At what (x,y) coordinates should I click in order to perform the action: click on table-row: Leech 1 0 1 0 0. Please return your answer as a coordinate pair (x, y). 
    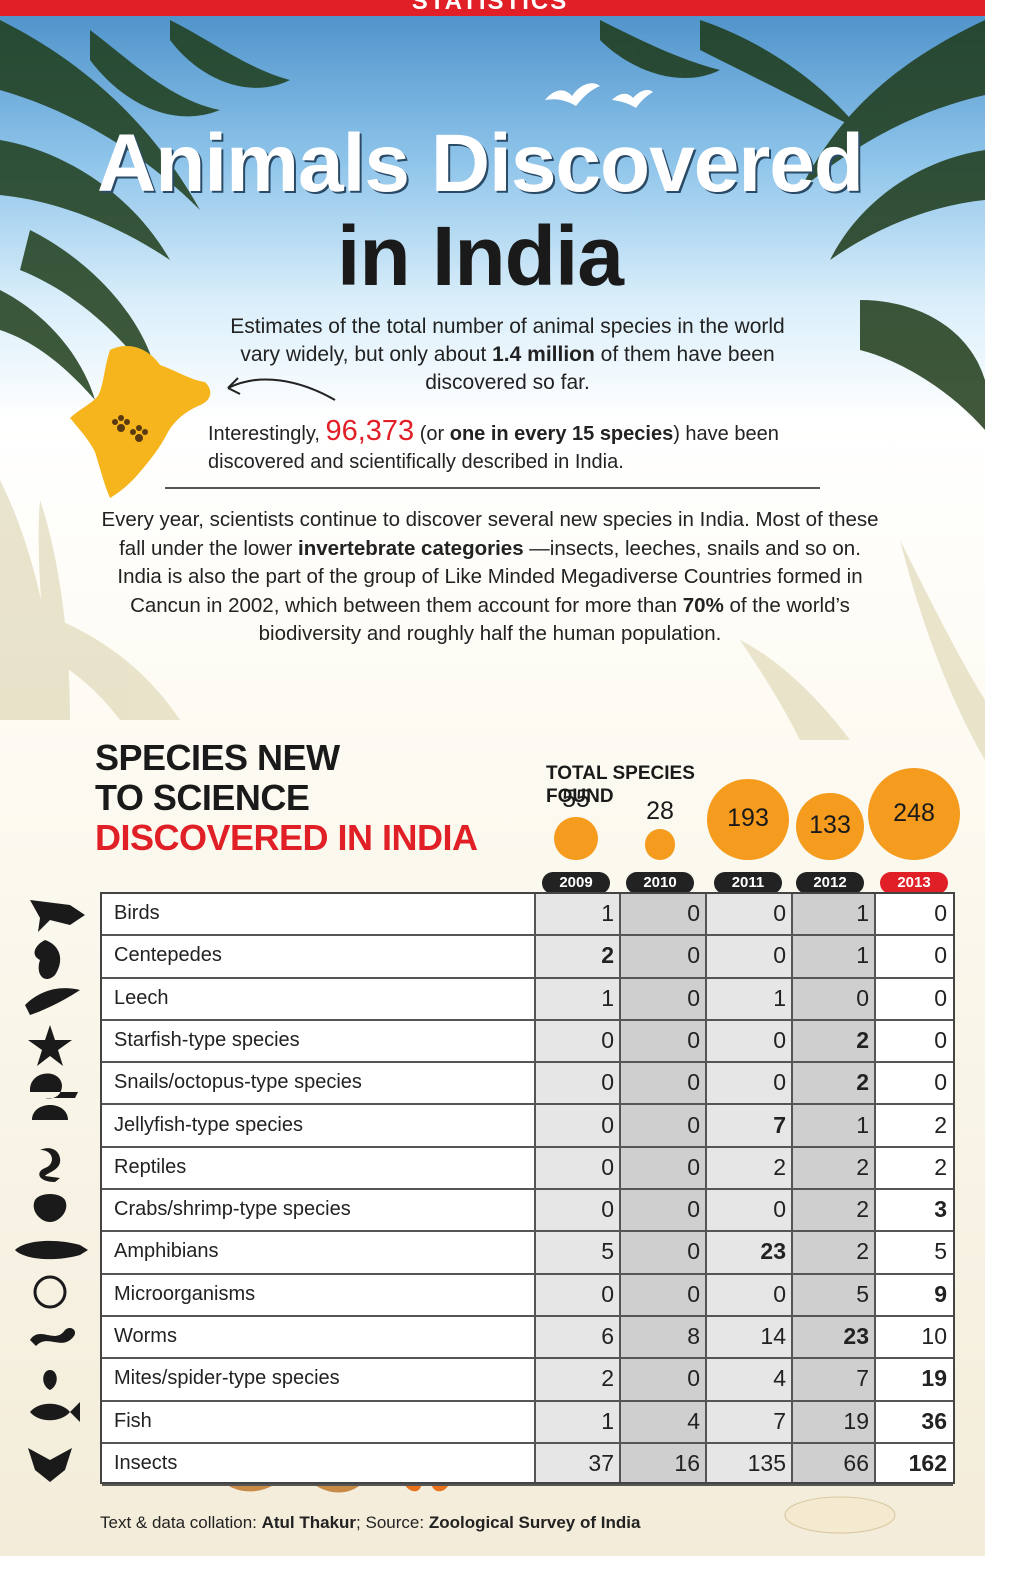
    Looking at the image, I should click on (527, 1000).